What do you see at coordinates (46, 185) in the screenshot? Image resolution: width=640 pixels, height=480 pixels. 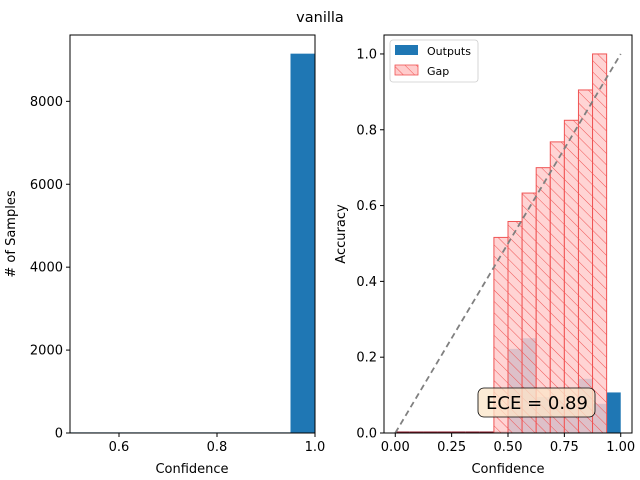 I see `histogram-y-tick-label-3: 6000` at bounding box center [46, 185].